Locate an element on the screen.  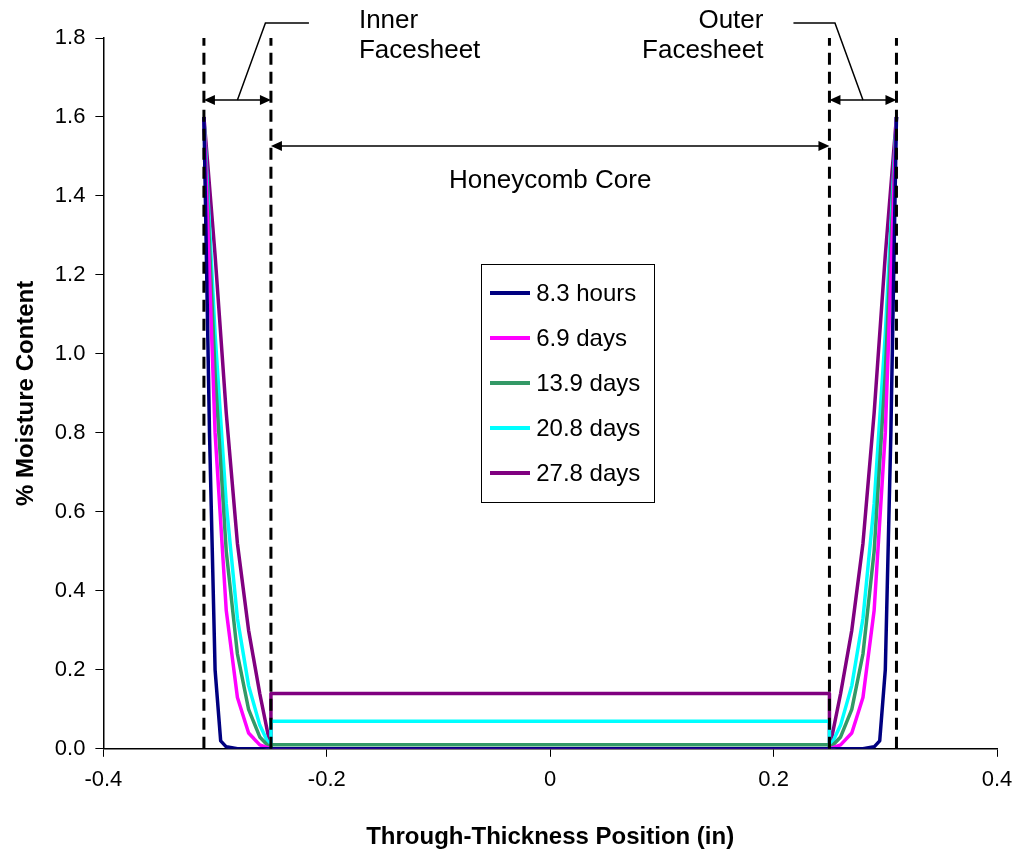
legend-label: 13.9 days is located at coordinates (588, 383).